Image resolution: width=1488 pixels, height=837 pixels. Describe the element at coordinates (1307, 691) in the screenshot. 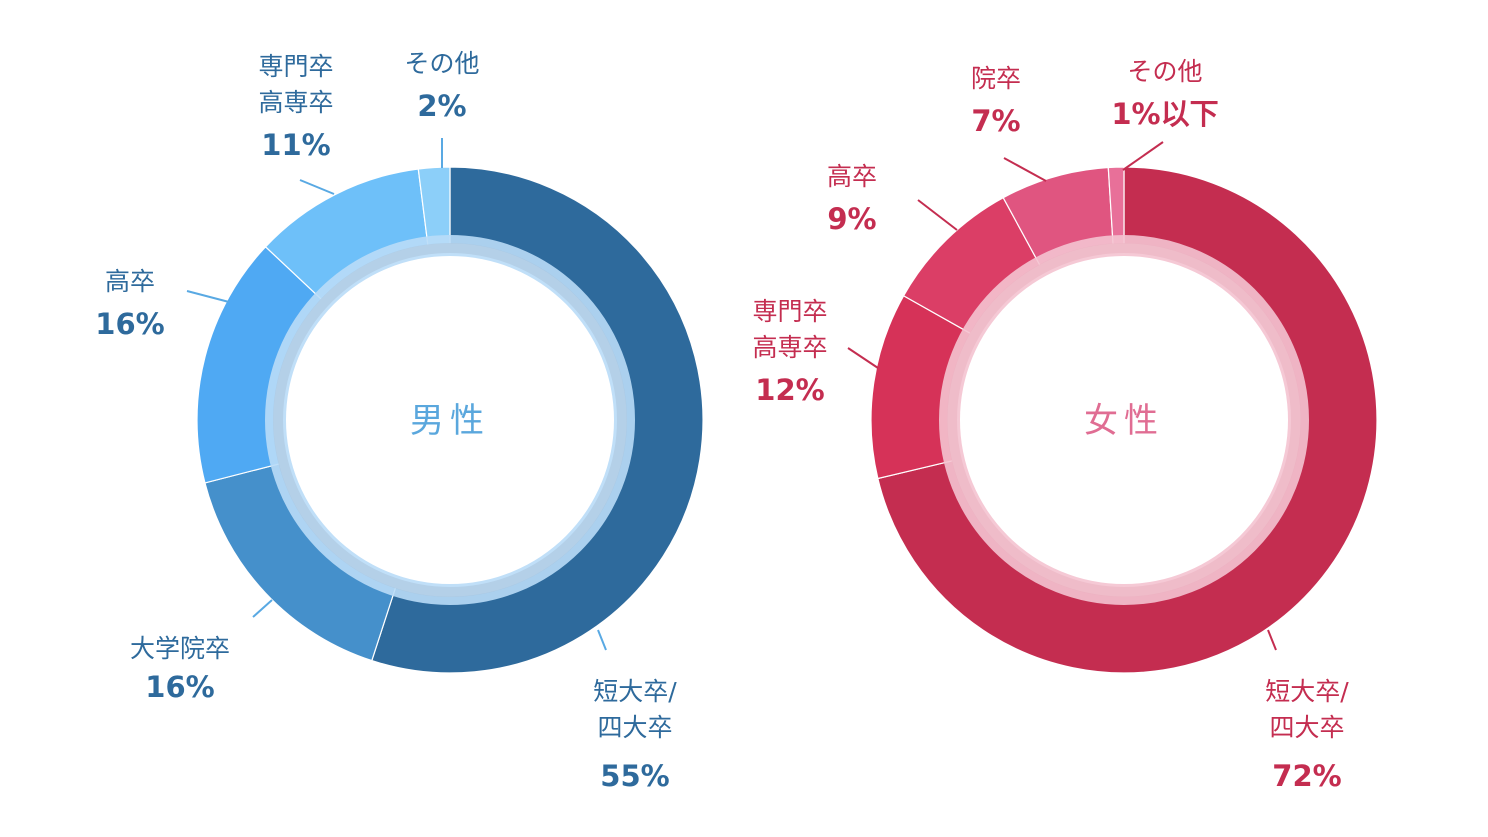

I see `female-slice-label-0-0: 短大卒/` at that location.